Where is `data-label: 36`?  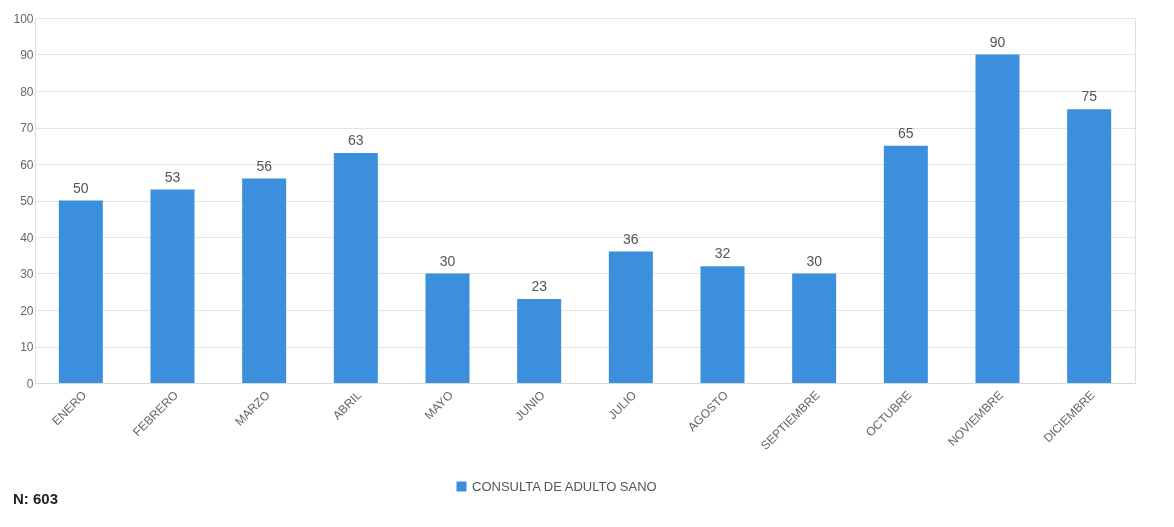 data-label: 36 is located at coordinates (631, 238).